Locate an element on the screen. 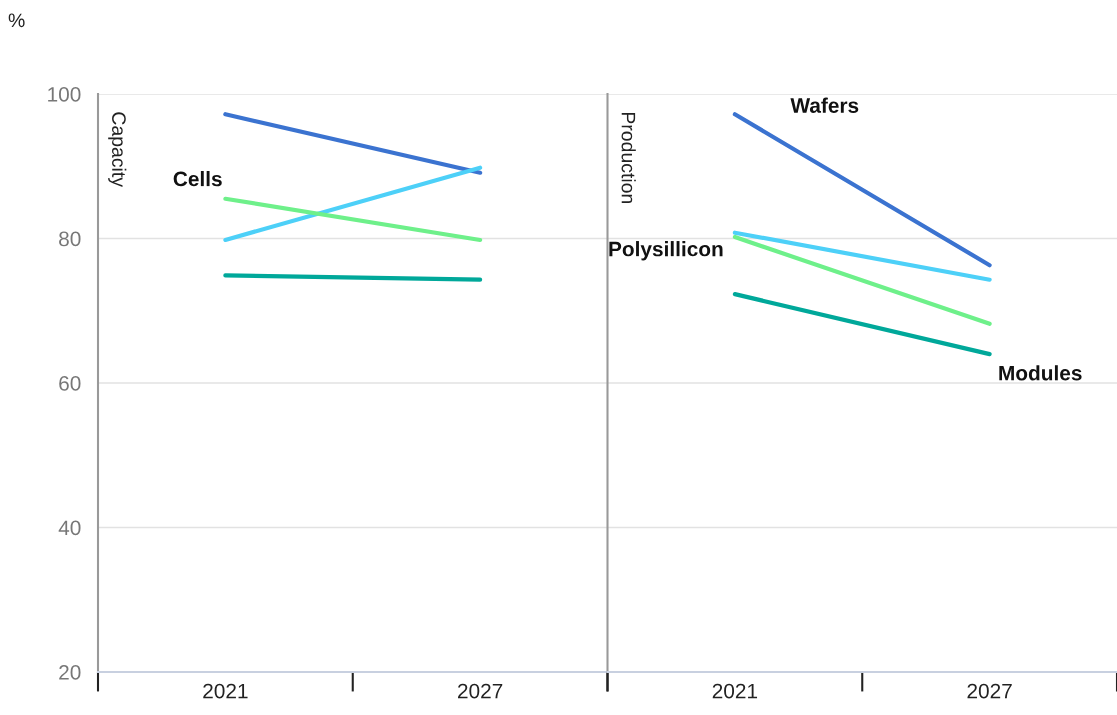  y-tick-label: 40 is located at coordinates (69, 528).